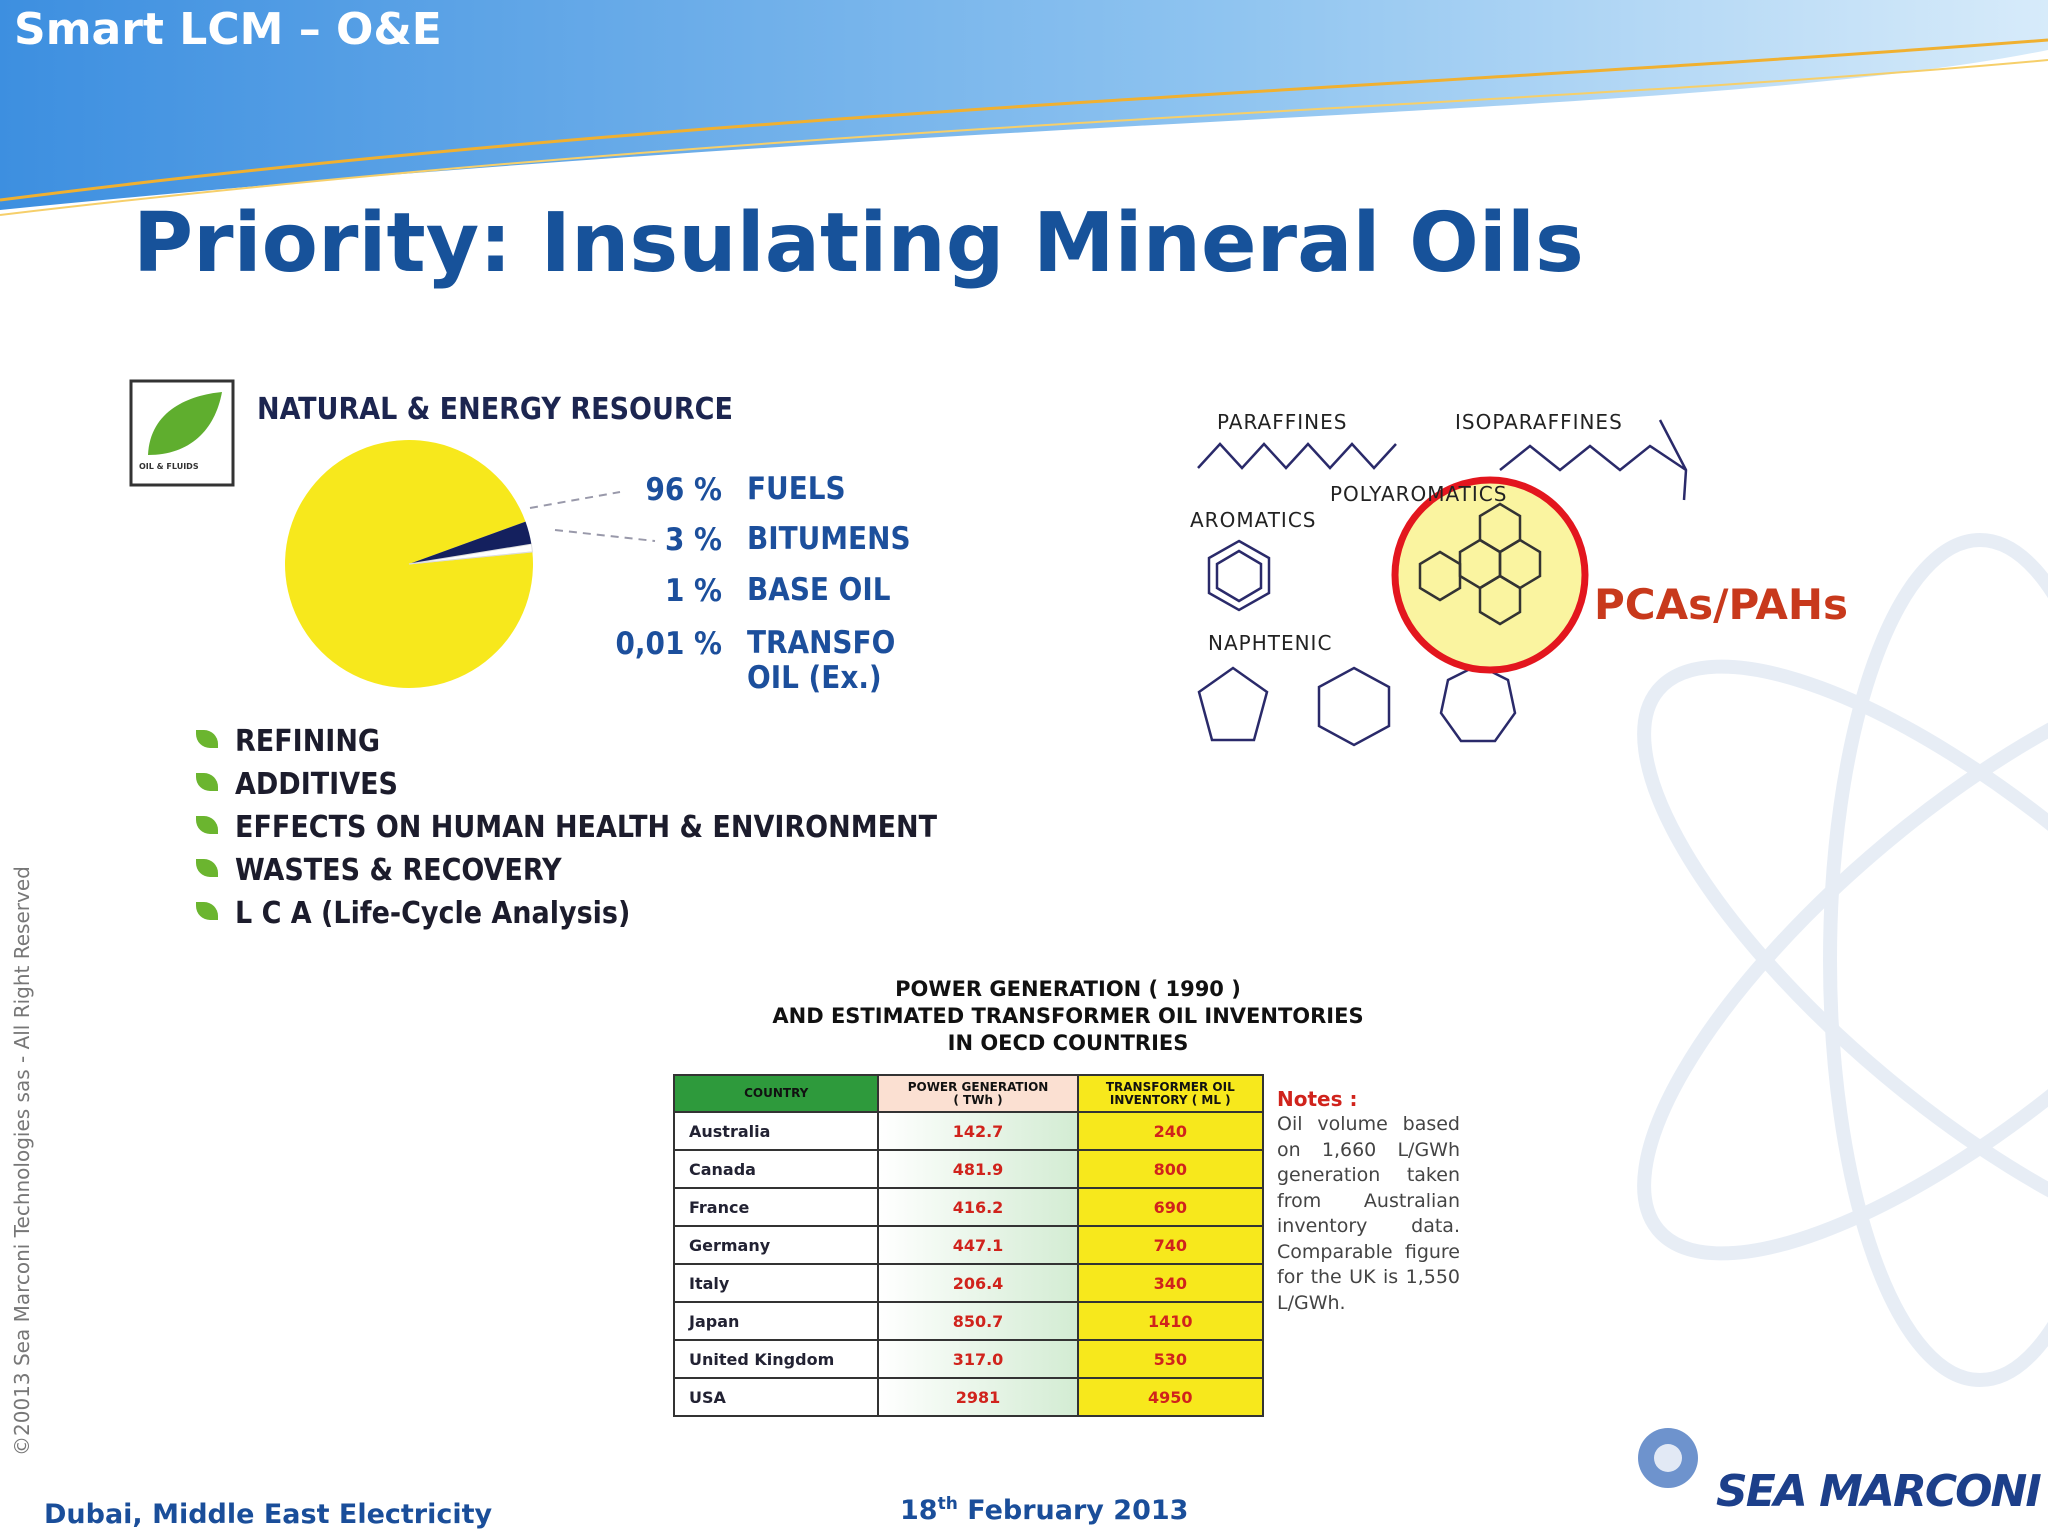  I want to click on slide-title: Priority: Insulating Mineral Oils, so click(858, 243).